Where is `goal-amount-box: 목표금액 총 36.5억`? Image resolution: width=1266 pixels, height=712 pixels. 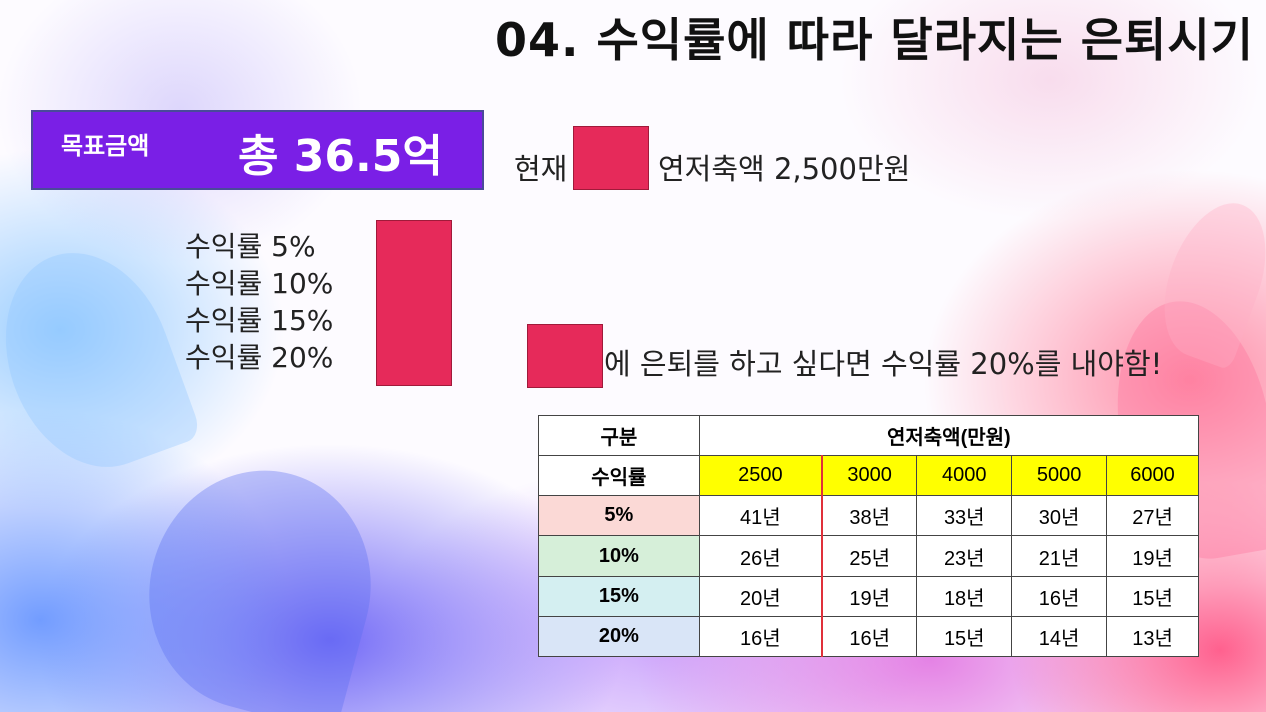 goal-amount-box: 목표금액 총 36.5억 is located at coordinates (257, 150).